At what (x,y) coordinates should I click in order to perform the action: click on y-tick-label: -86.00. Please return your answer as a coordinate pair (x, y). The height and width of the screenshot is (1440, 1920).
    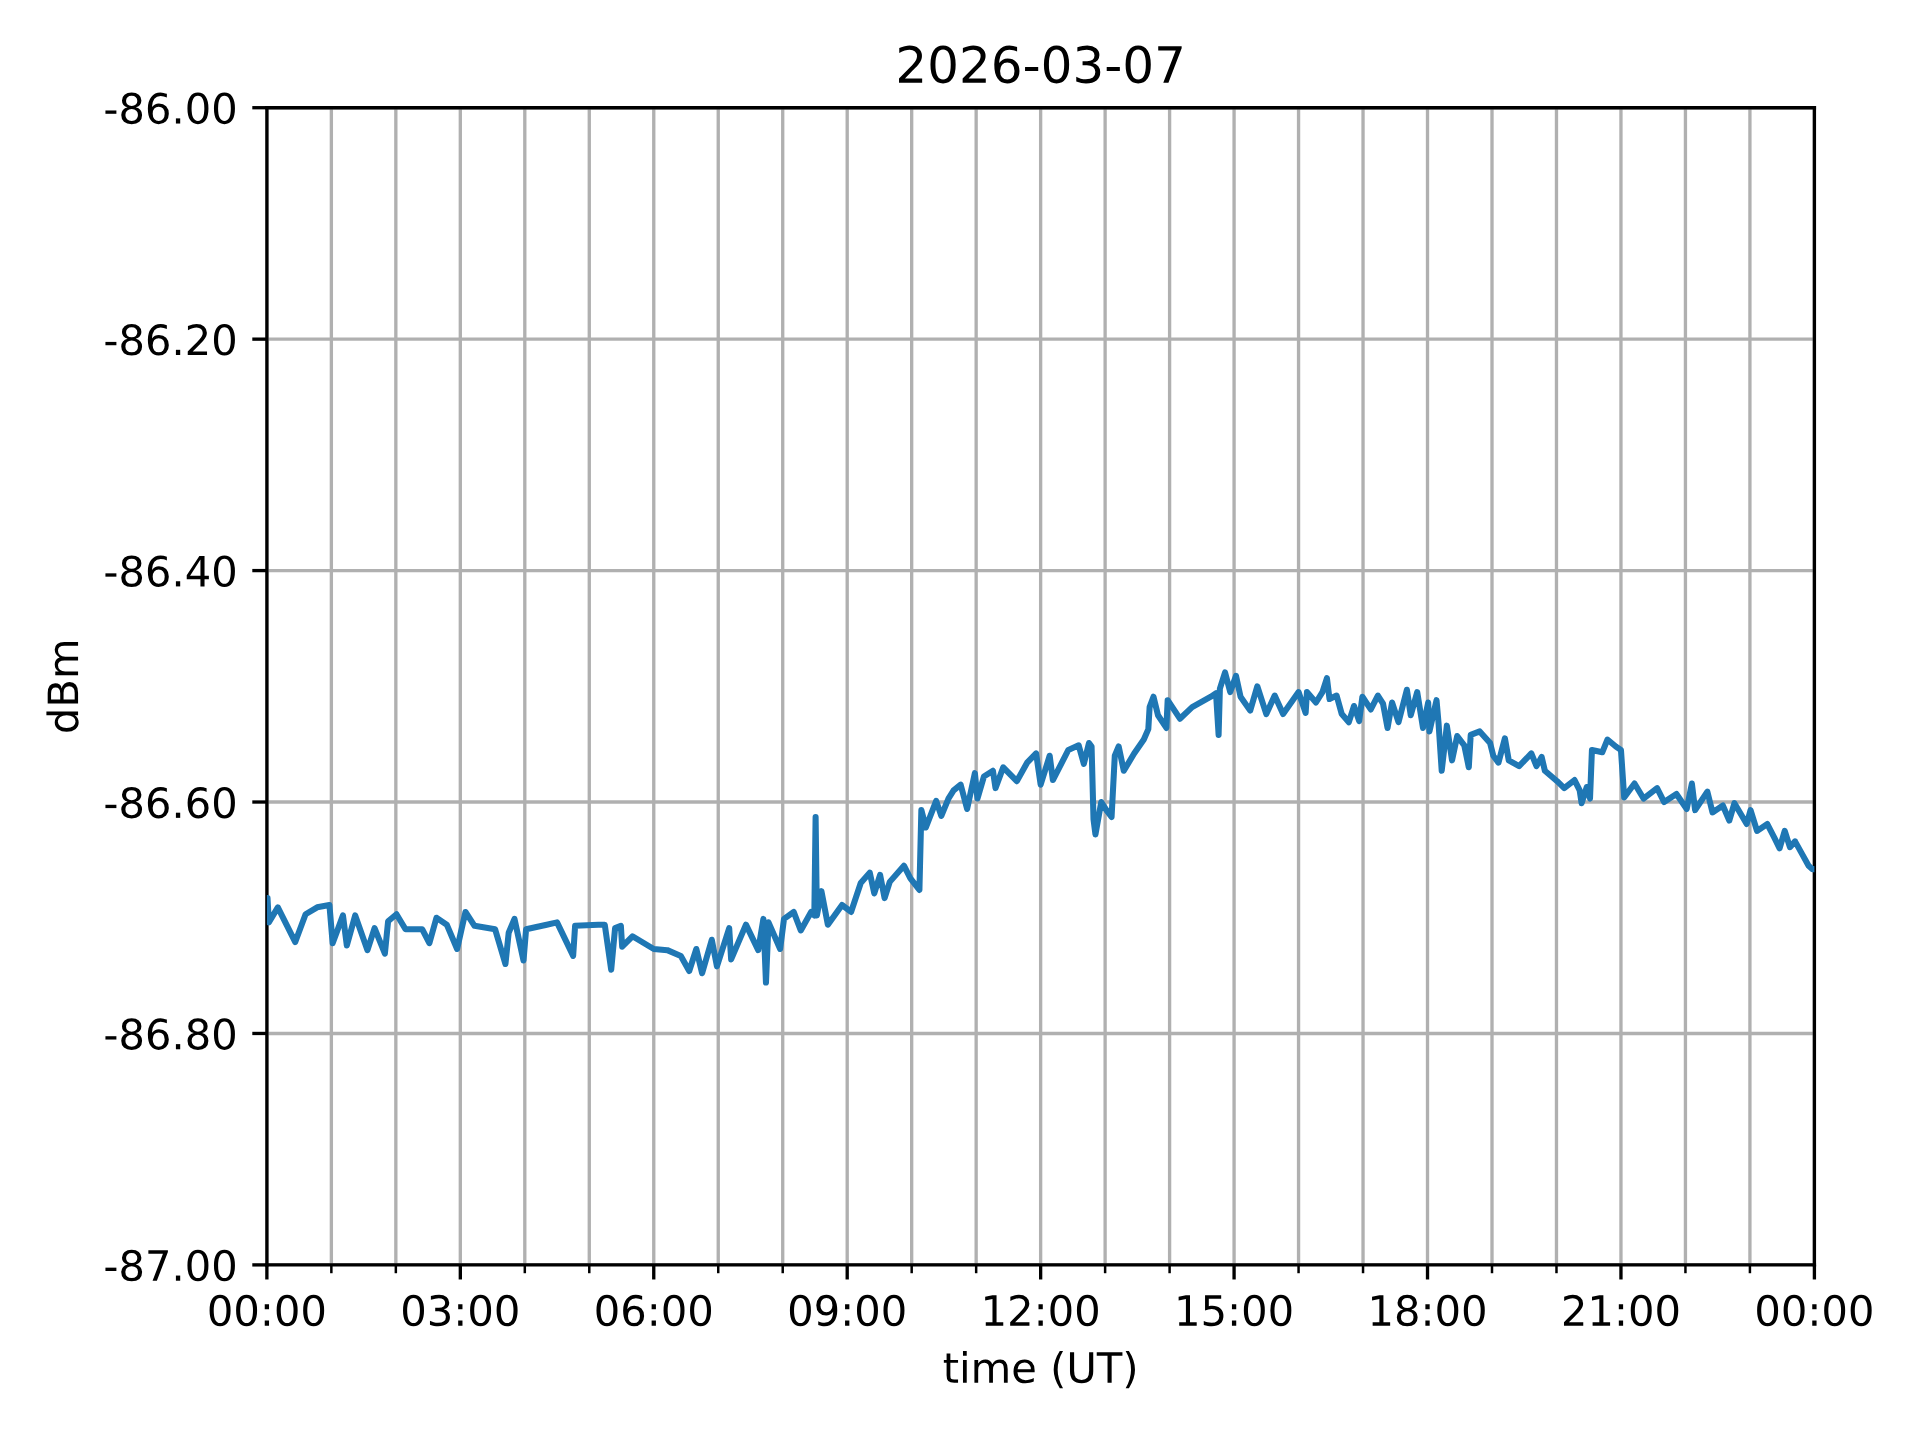
    Looking at the image, I should click on (170, 108).